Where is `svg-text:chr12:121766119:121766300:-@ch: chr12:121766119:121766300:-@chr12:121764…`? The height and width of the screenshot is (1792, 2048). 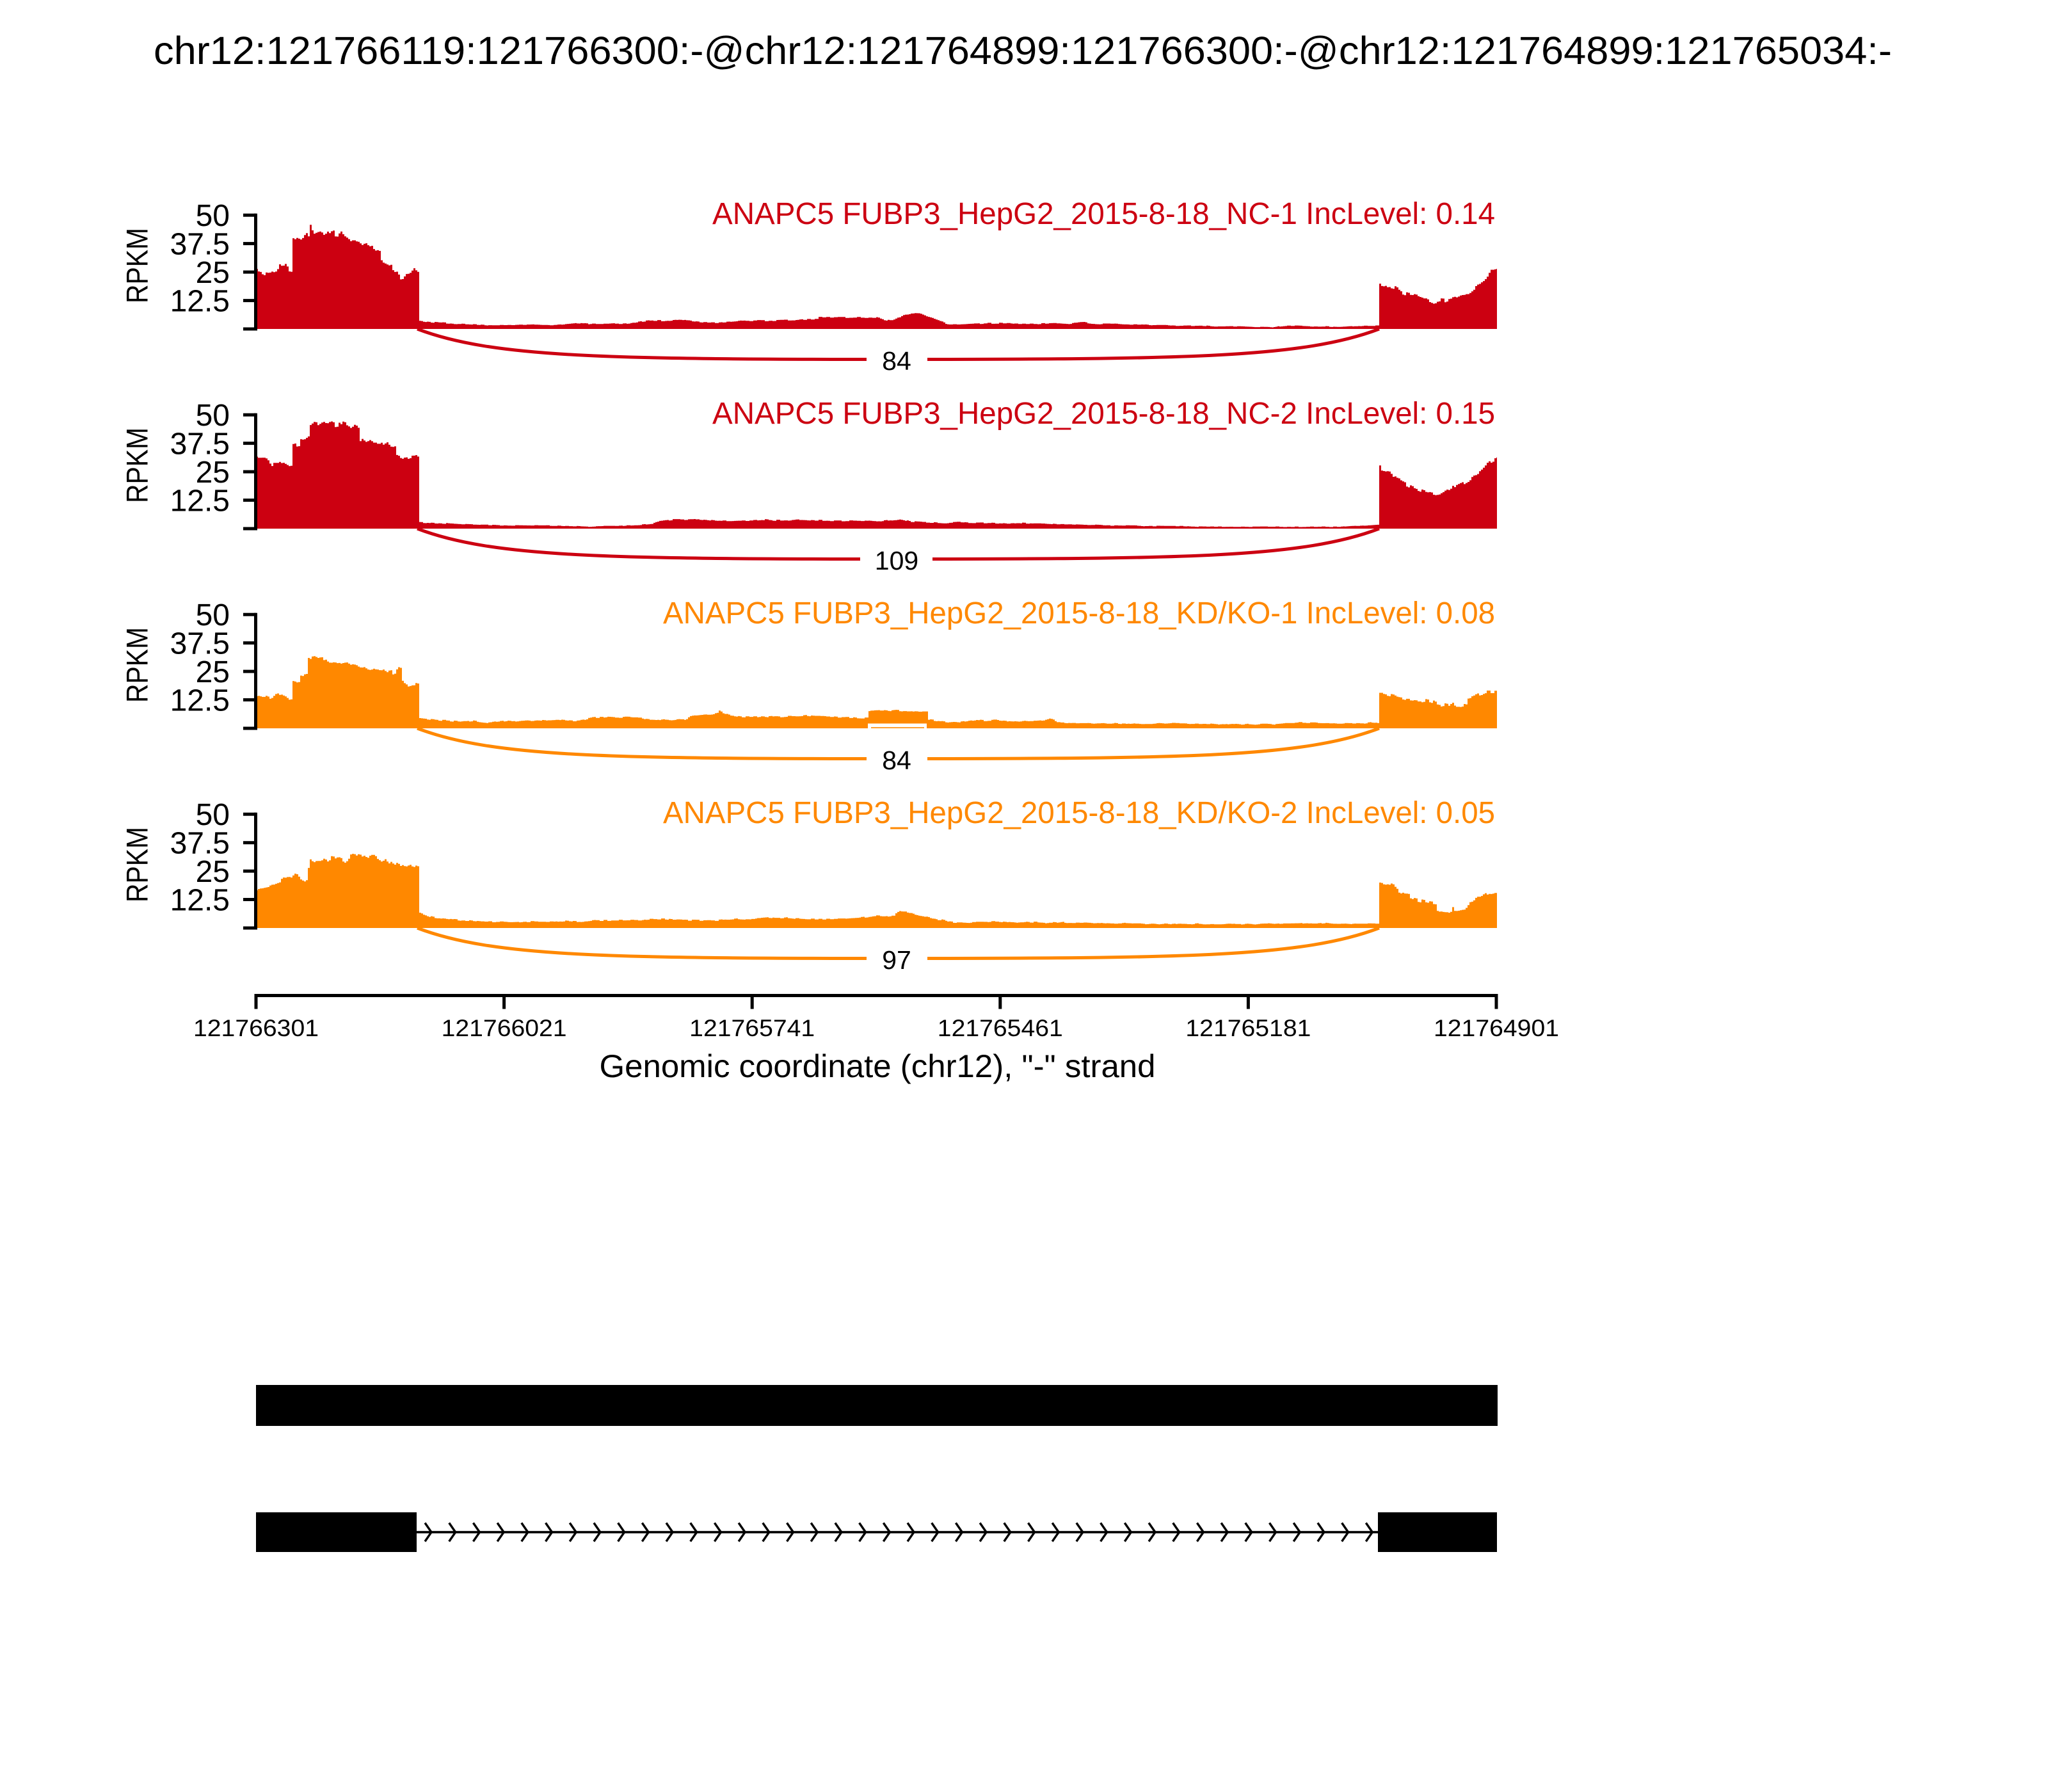
svg-text:chr12:121766119:121766300:-@ch: chr12:121766119:121766300:-@chr12:121764… is located at coordinates (1023, 50).